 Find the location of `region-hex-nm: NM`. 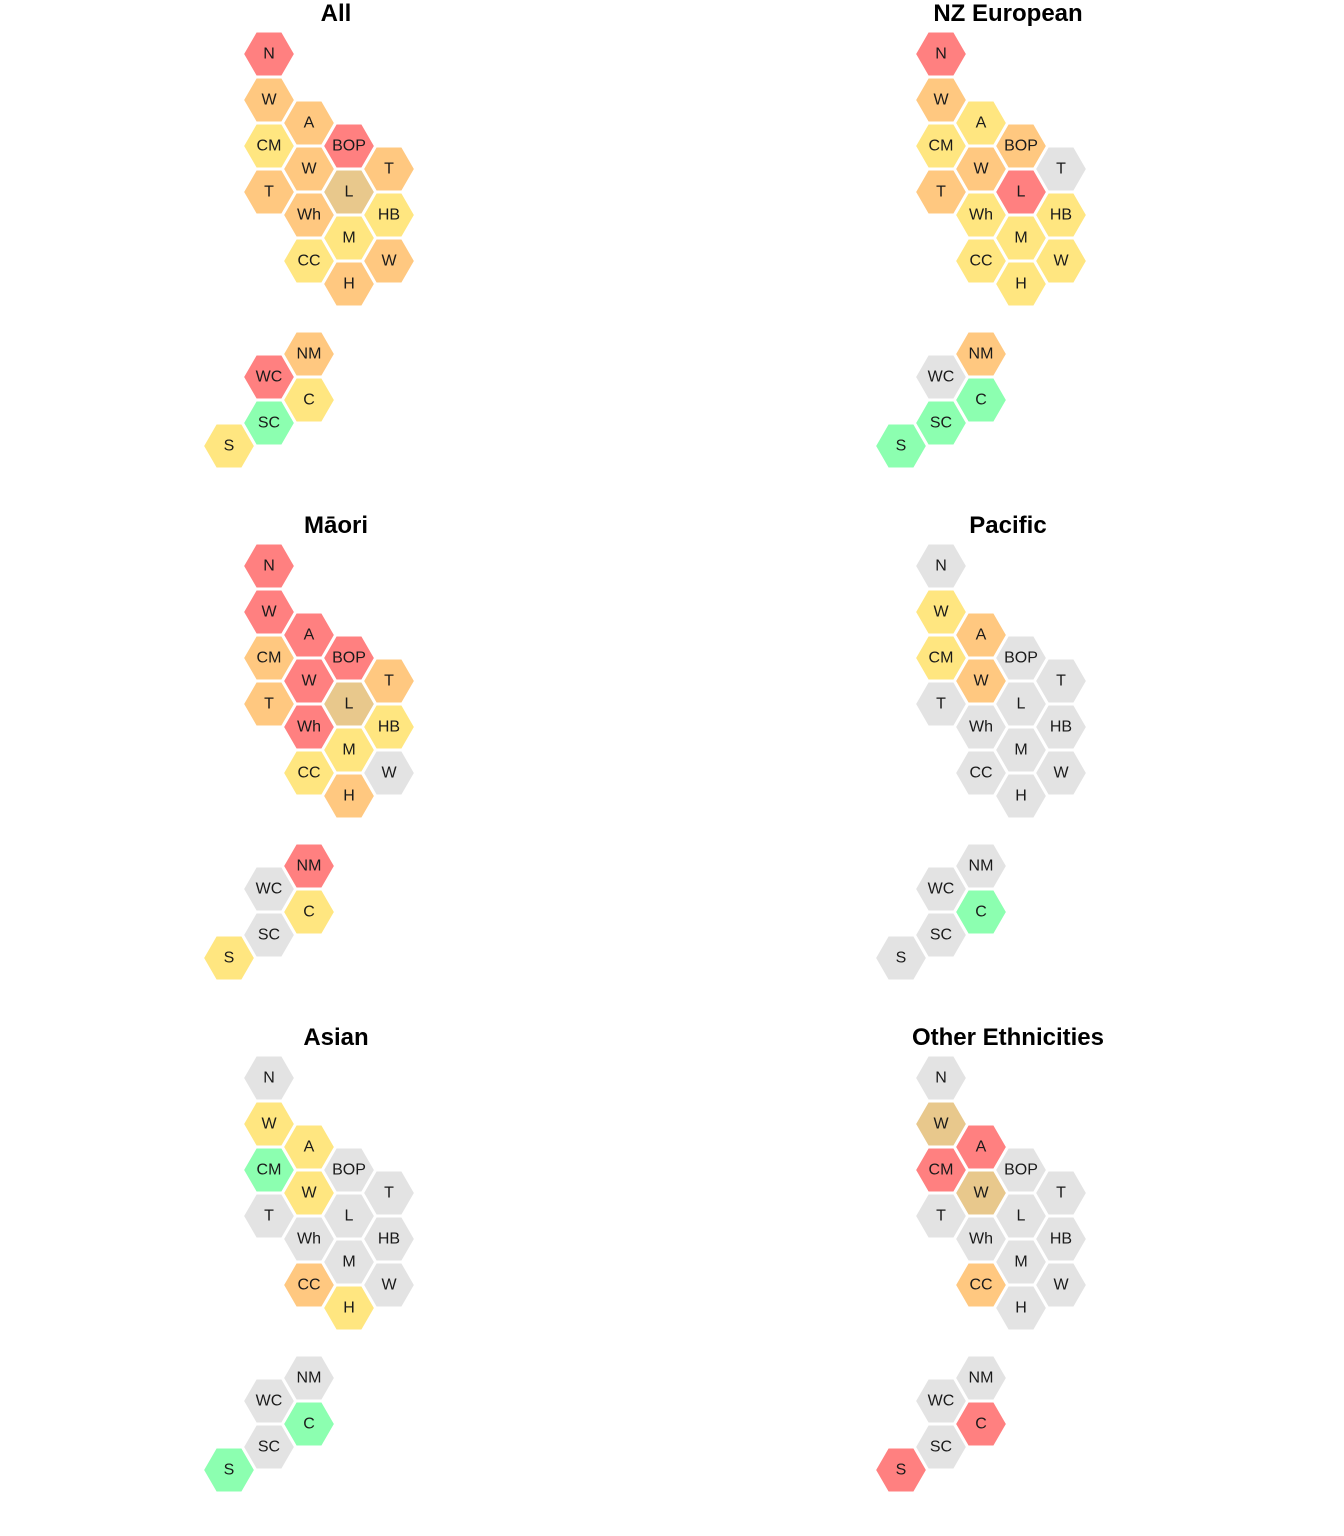

region-hex-nm: NM is located at coordinates (309, 866).